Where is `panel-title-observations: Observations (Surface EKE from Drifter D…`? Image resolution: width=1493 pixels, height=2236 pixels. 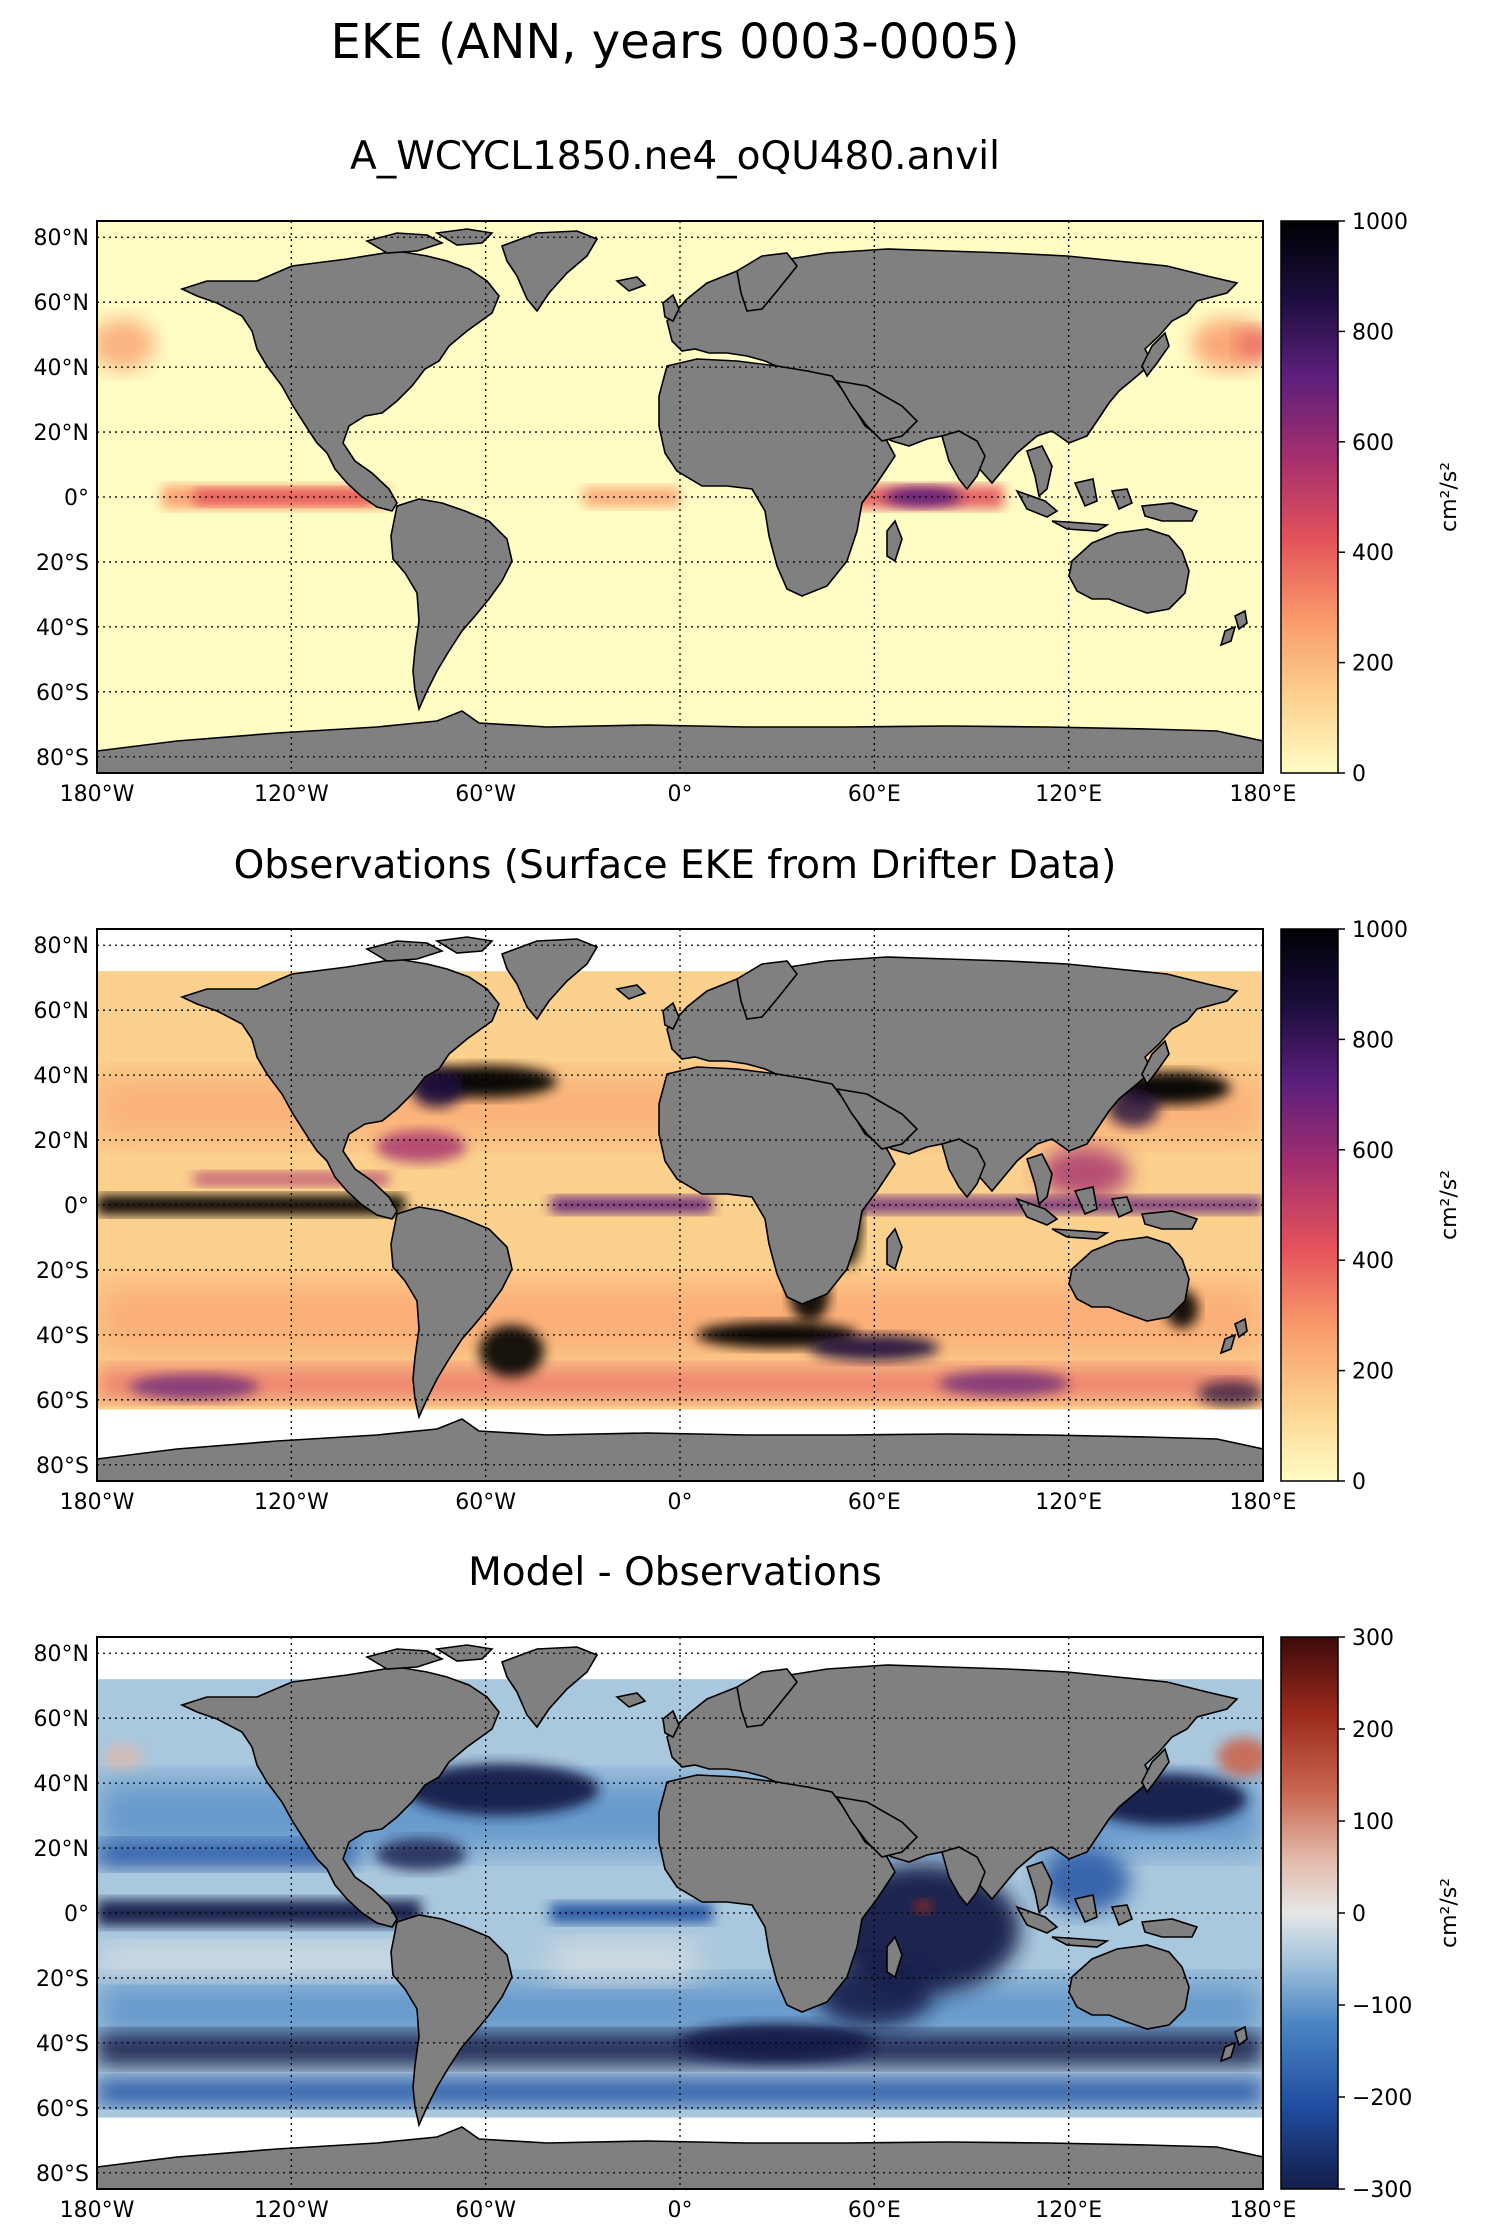
panel-title-observations: Observations (Surface EKE from Drifter D… is located at coordinates (675, 865).